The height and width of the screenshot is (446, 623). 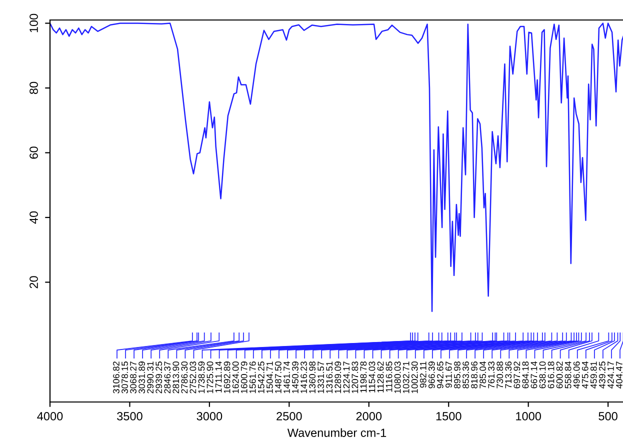 What do you see at coordinates (363, 377) in the screenshot?
I see `annotation: 1198.78` at bounding box center [363, 377].